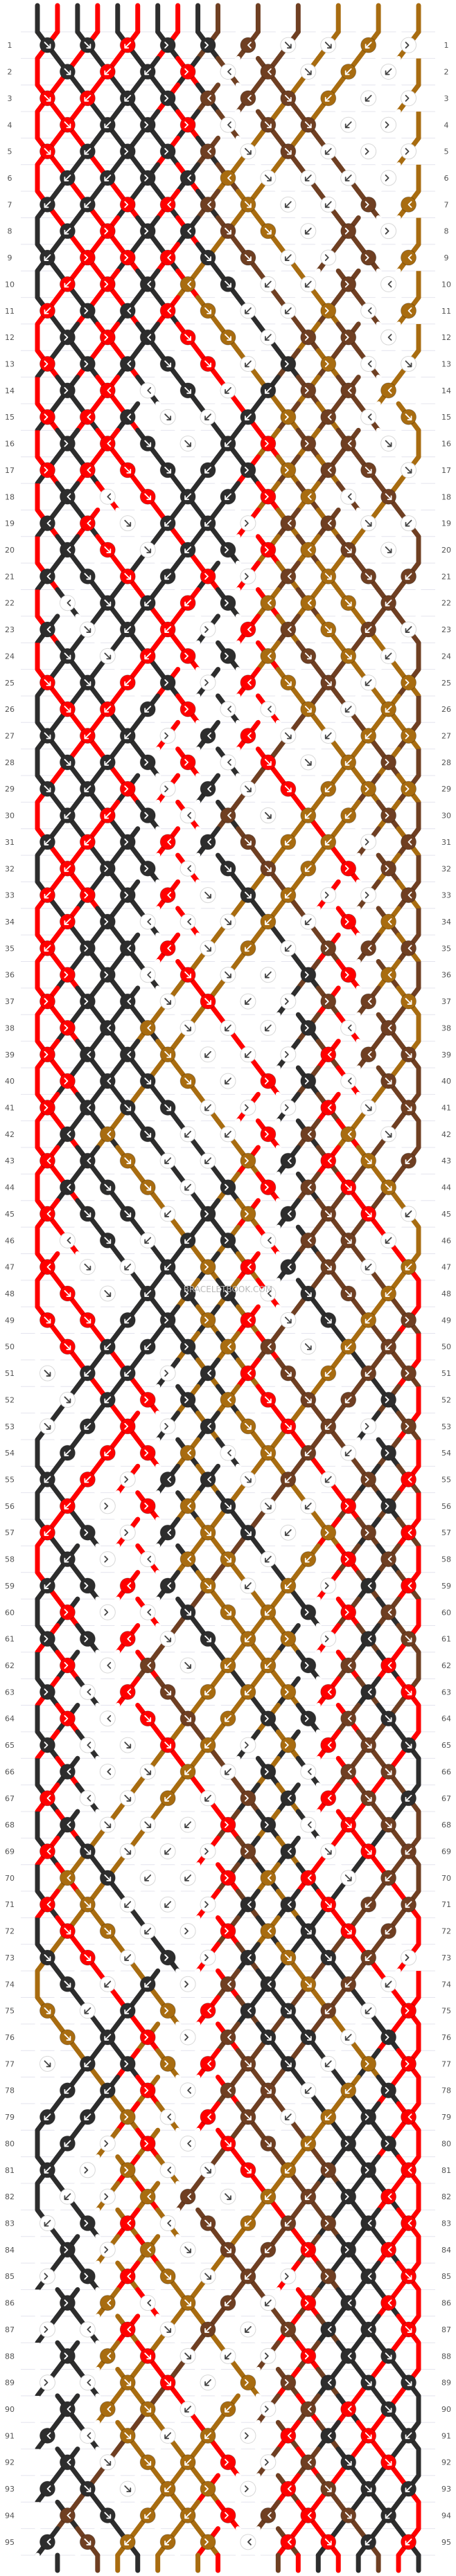 This screenshot has width=456, height=2576. I want to click on row-number-left: 13, so click(10, 363).